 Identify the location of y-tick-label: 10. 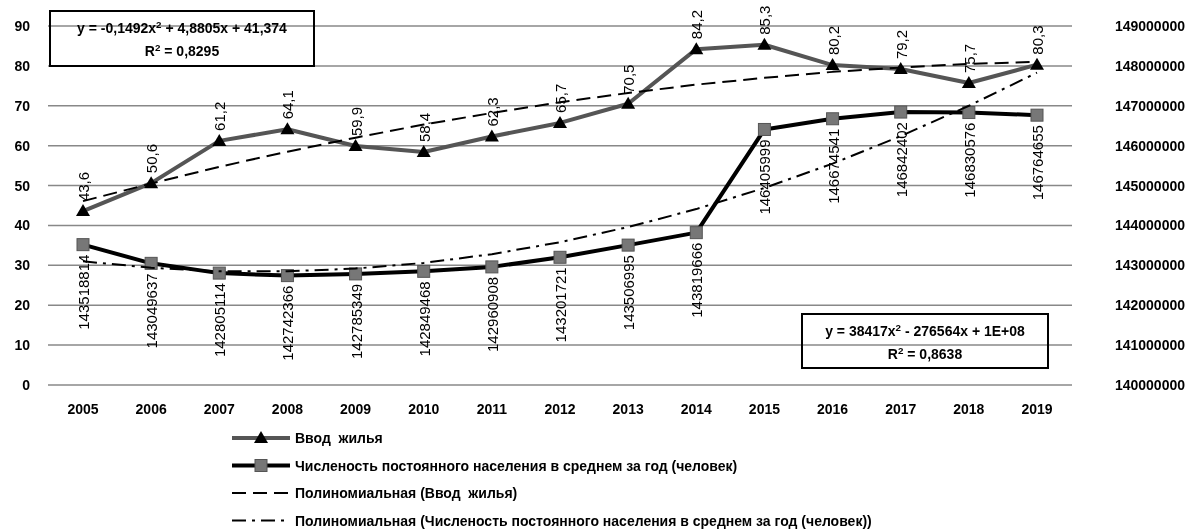
(22, 345).